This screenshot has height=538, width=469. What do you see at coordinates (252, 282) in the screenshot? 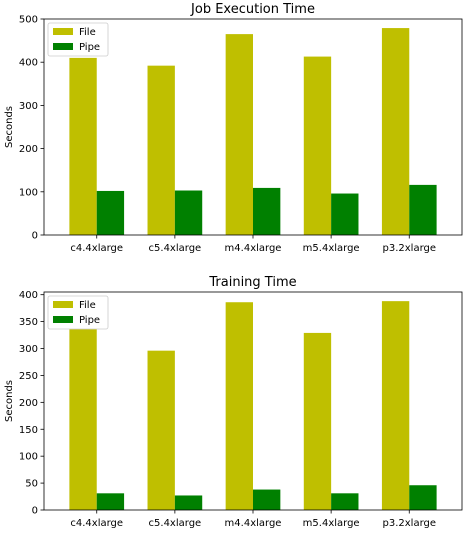
I see `chart-title: Training Time` at bounding box center [252, 282].